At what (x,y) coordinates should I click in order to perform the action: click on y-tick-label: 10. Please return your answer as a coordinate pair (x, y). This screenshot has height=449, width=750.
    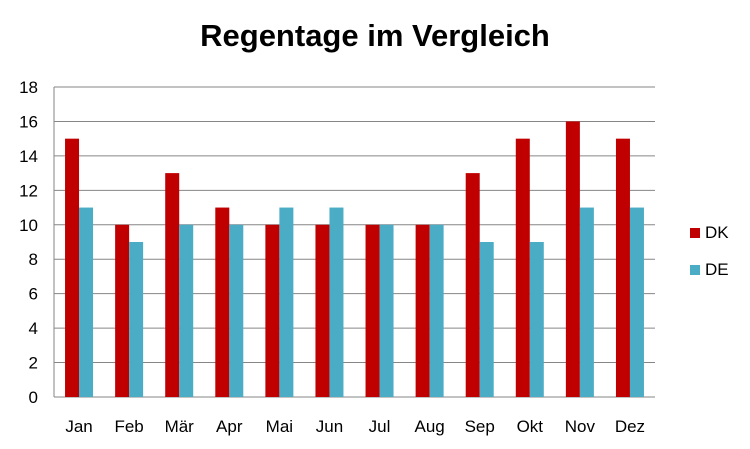
    Looking at the image, I should click on (28, 225).